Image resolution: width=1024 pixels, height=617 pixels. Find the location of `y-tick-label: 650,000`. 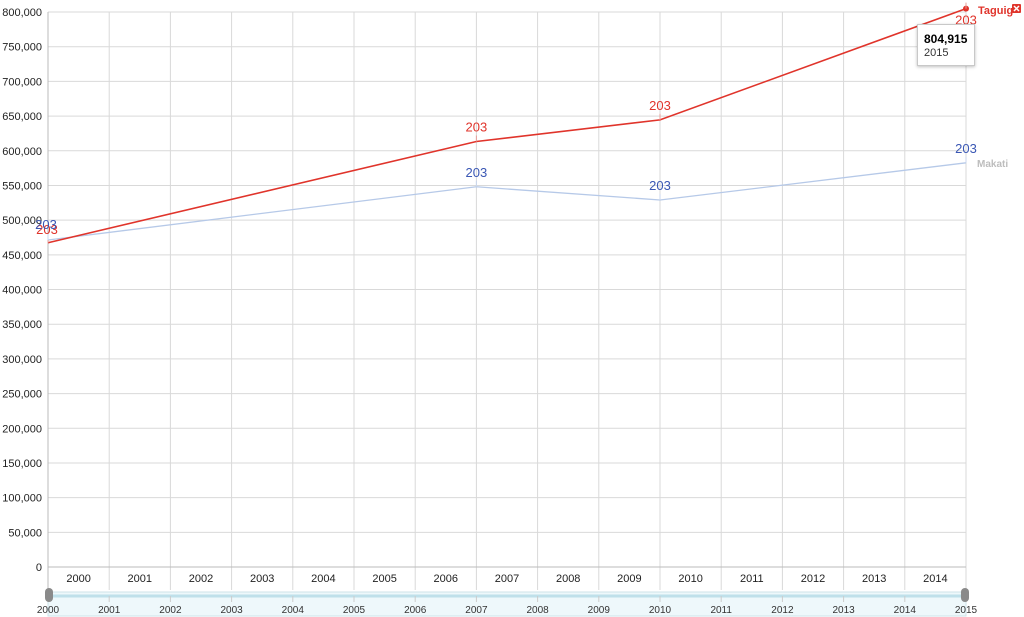

y-tick-label: 650,000 is located at coordinates (22, 117).